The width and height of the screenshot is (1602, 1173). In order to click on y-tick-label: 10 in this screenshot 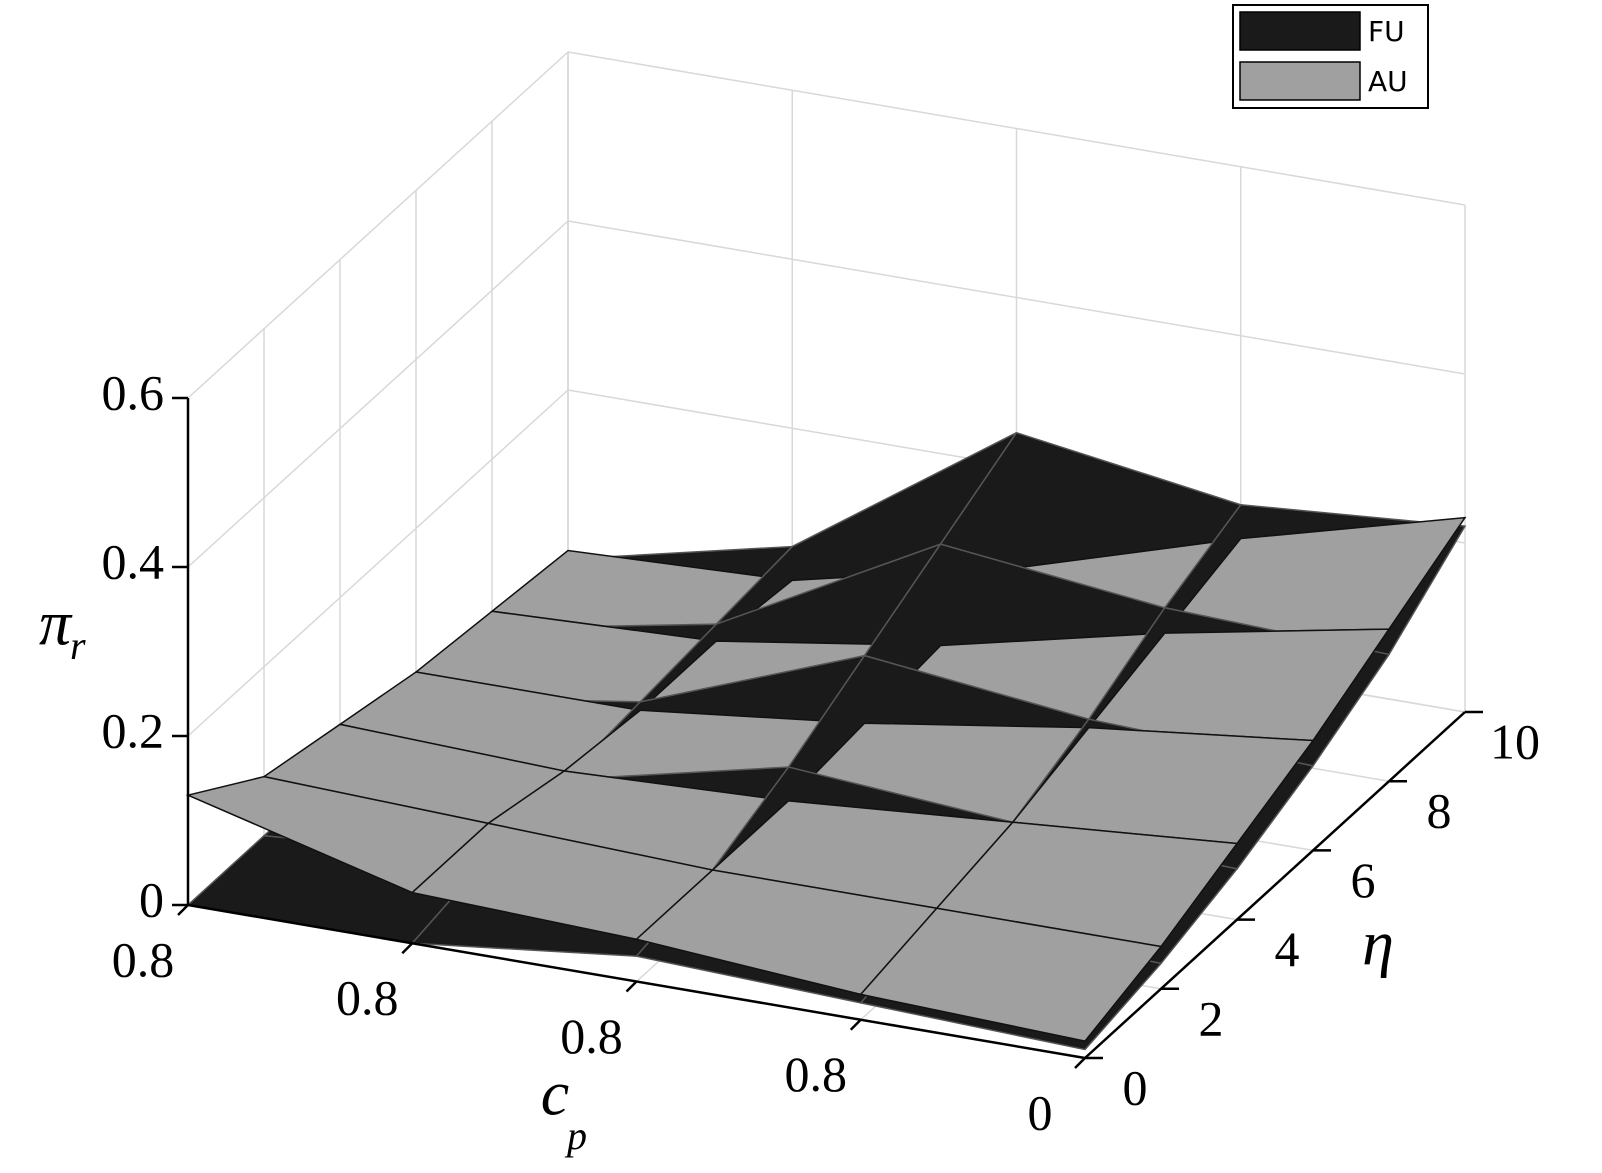, I will do `click(1515, 741)`.